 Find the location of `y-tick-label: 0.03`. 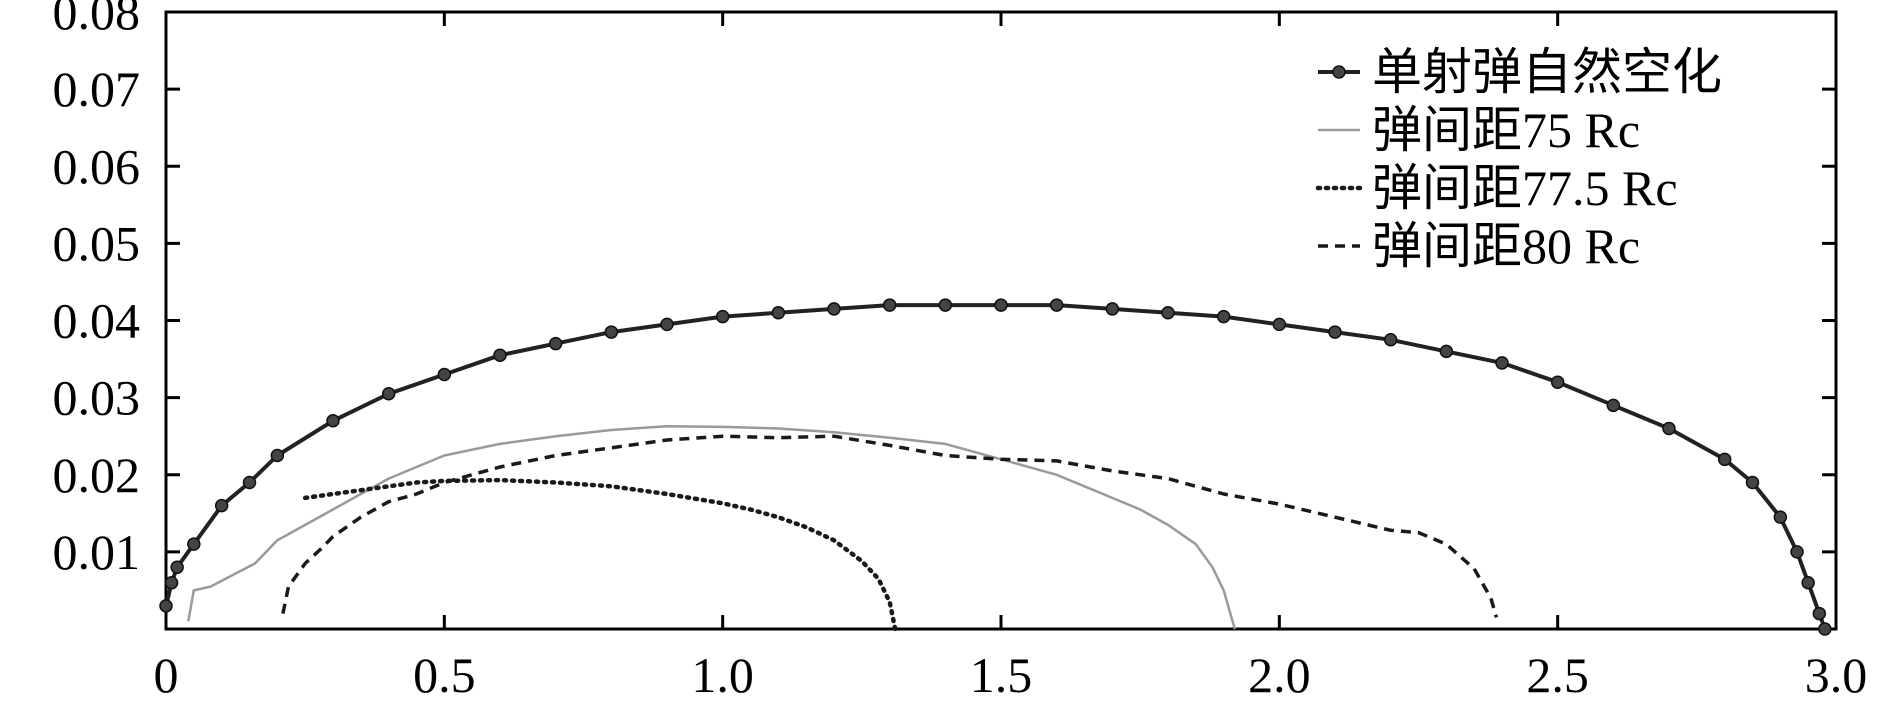

y-tick-label: 0.03 is located at coordinates (97, 398).